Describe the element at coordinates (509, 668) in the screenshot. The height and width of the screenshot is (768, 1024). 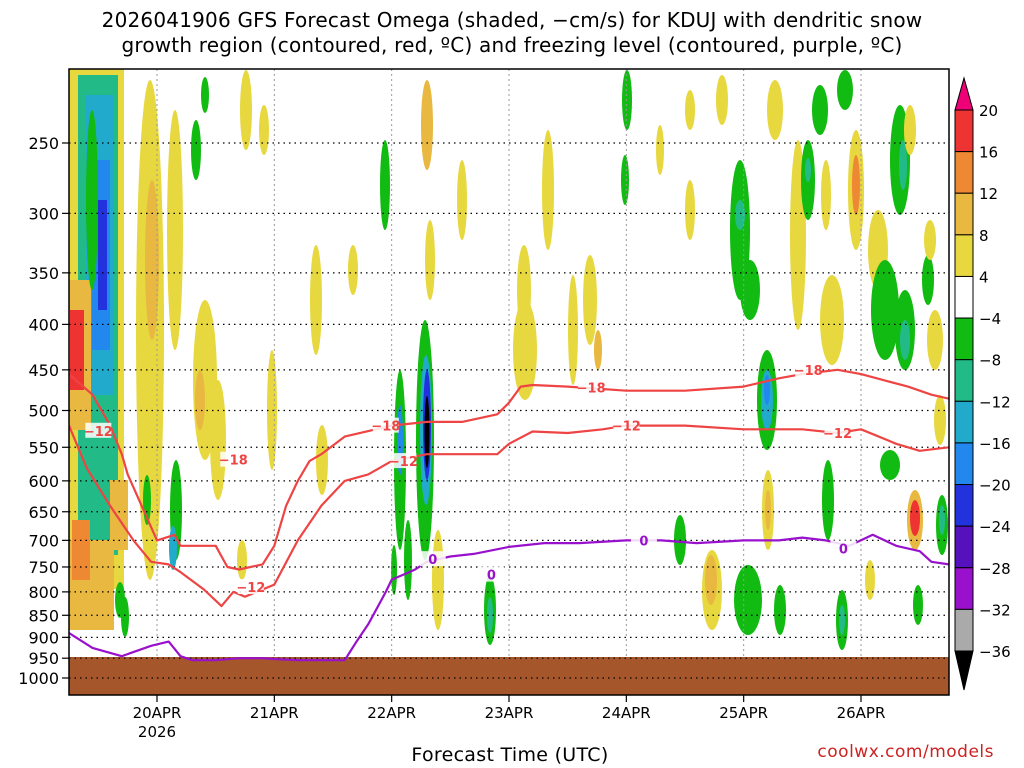
I see `grid-lines-ground` at that location.